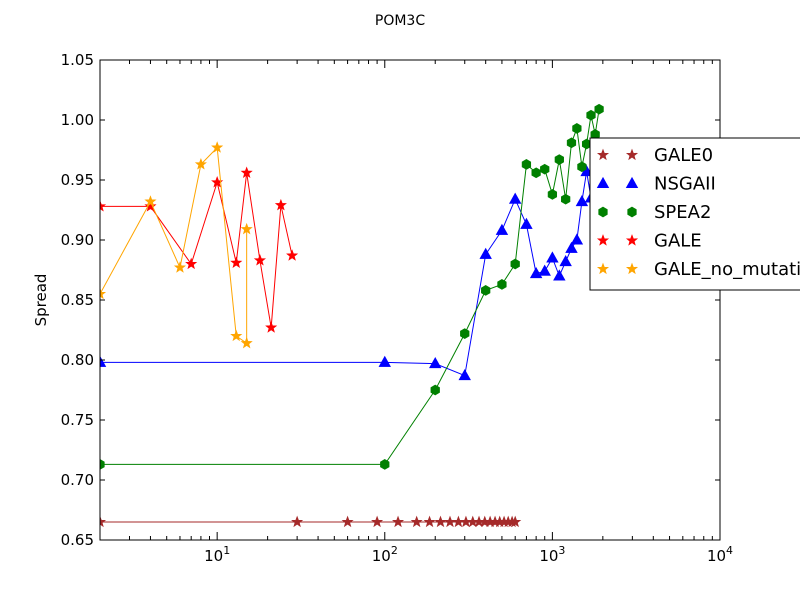 This screenshot has width=800, height=600. What do you see at coordinates (552, 554) in the screenshot?
I see `x-tick-label: 10³` at bounding box center [552, 554].